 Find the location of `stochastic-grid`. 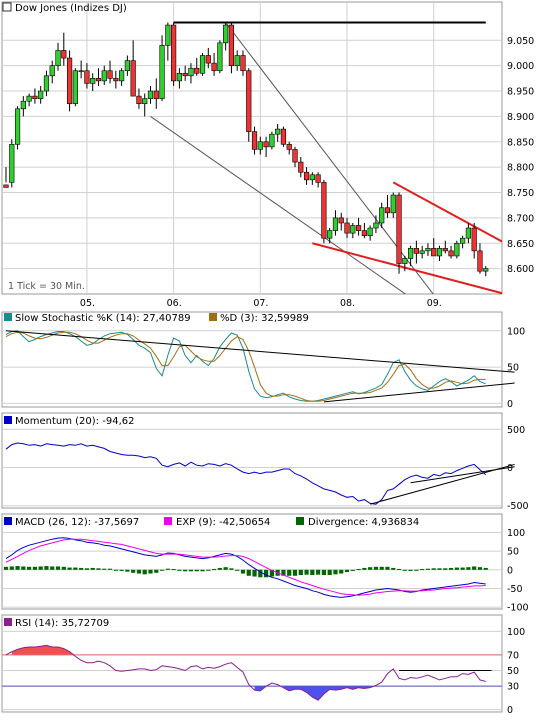

stochastic-grid is located at coordinates (252, 367).